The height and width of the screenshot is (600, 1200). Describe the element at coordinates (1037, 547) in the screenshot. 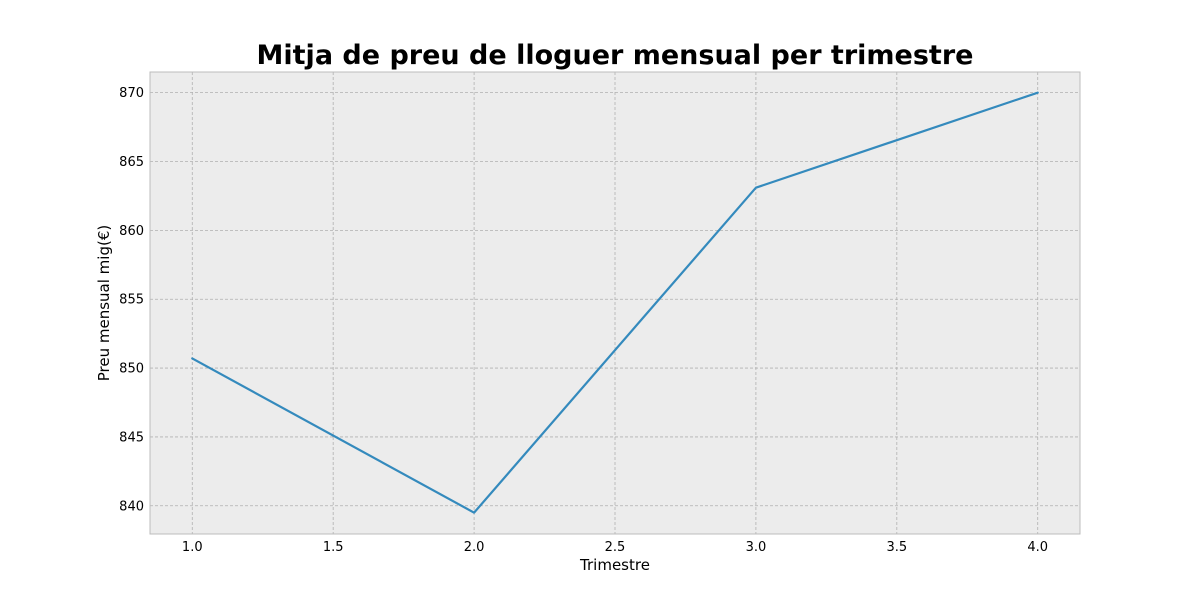

I see `x-tick-label: 4.0` at that location.